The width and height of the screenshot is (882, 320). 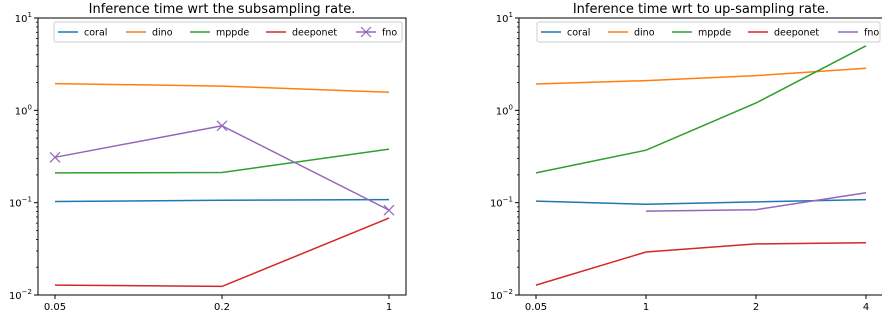 I want to click on chart-title: Inference time wrt the subsampling rate., so click(x=222, y=9).